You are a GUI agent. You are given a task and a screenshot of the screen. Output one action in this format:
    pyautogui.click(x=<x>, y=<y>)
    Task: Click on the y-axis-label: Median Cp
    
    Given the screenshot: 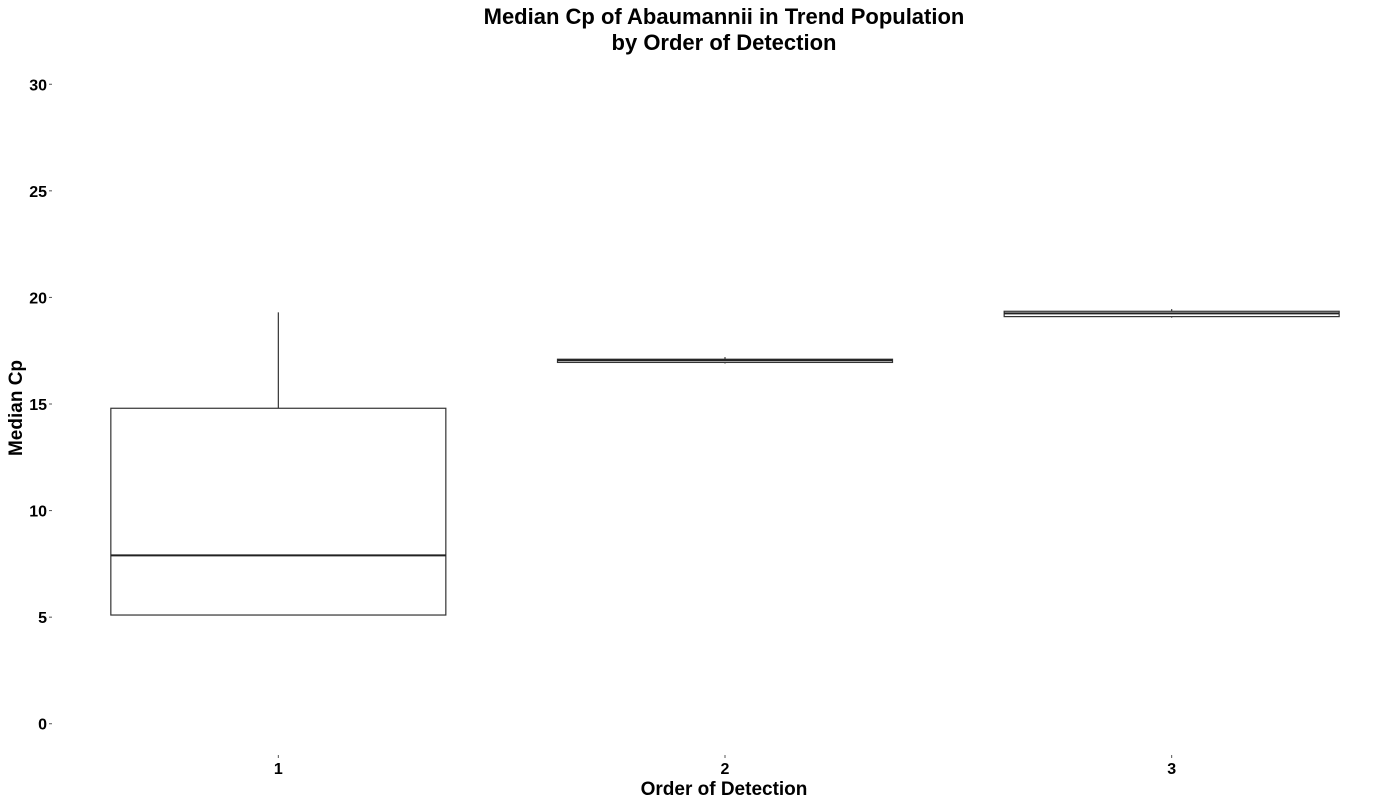 What is the action you would take?
    pyautogui.click(x=16, y=408)
    